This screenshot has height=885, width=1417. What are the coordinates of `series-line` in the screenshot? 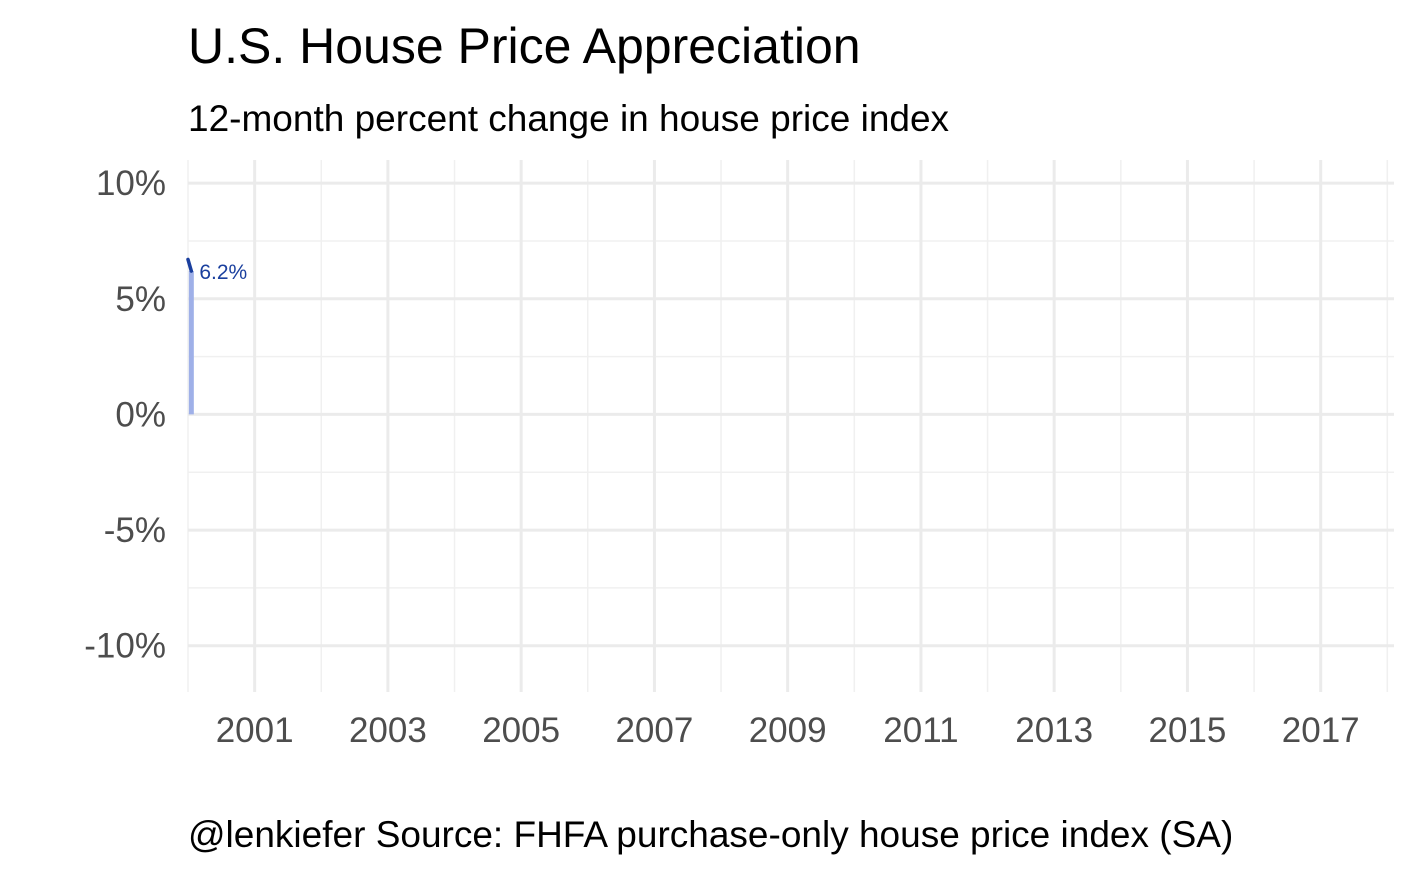 It's located at (190, 265).